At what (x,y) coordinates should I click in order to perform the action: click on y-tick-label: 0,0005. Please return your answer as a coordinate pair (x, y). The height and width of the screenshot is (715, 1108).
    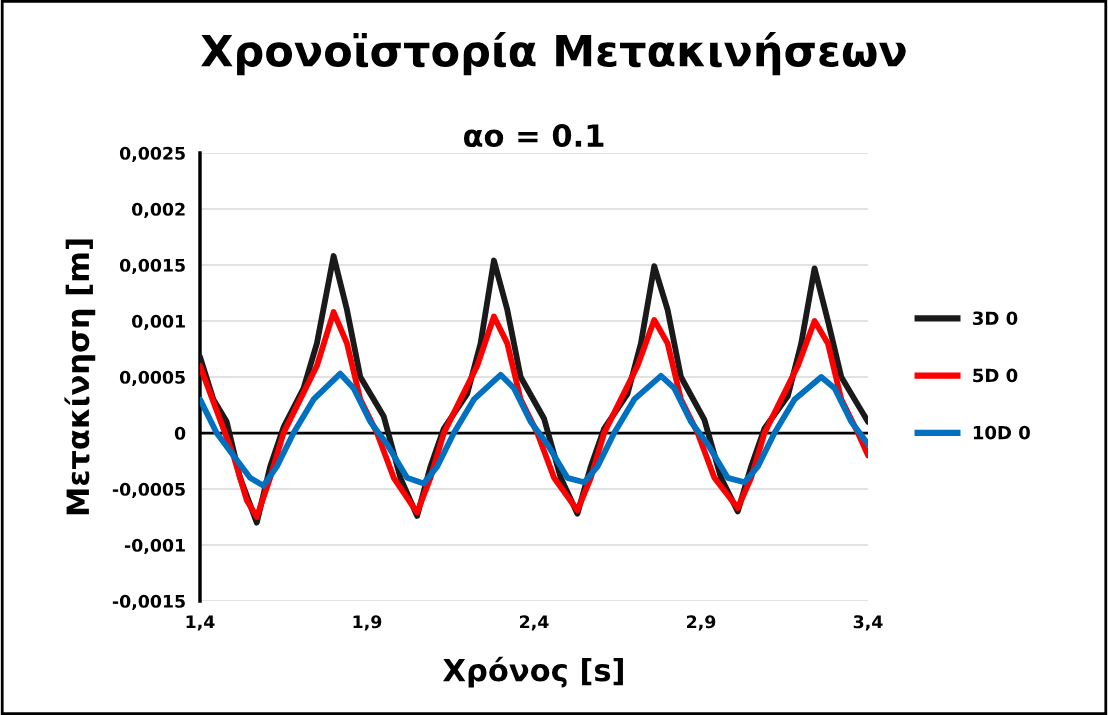
    Looking at the image, I should click on (152, 378).